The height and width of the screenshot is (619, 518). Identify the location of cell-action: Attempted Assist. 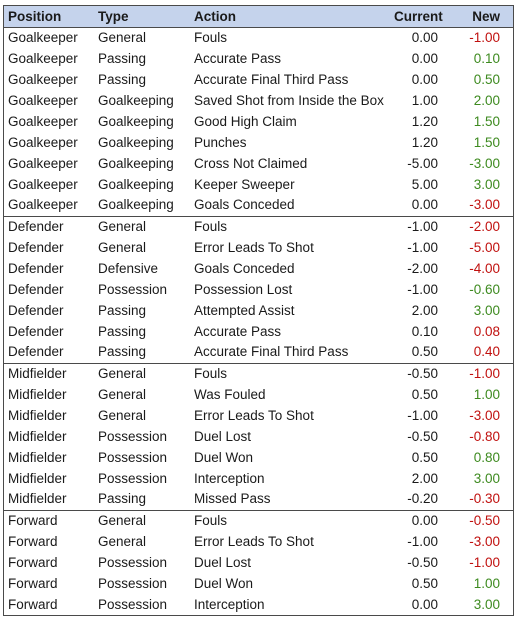
(244, 310).